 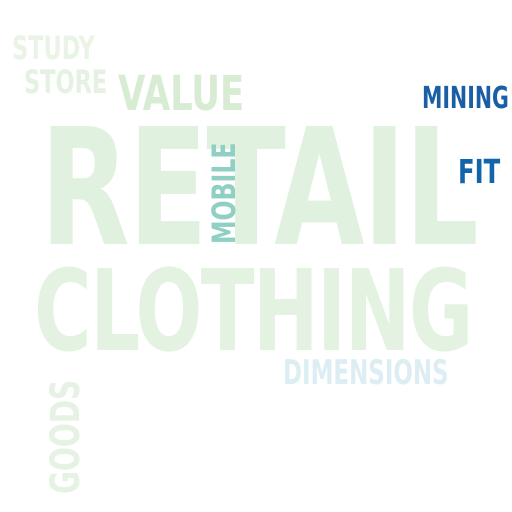 What do you see at coordinates (66, 82) in the screenshot?
I see `word-store: STORE` at bounding box center [66, 82].